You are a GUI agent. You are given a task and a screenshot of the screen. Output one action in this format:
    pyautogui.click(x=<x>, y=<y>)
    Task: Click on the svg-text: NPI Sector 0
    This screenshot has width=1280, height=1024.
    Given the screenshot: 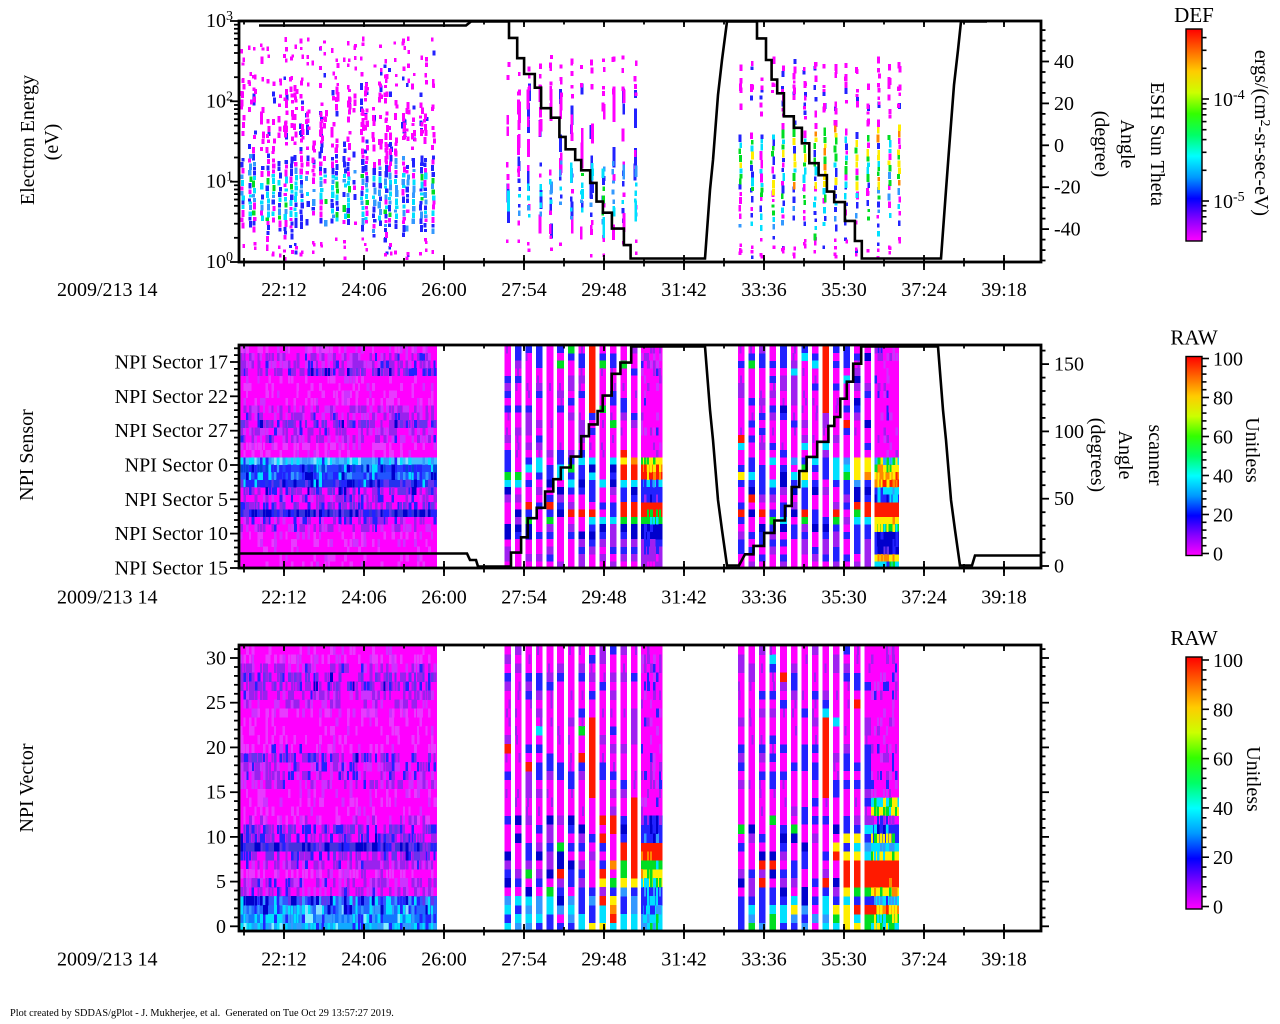 What is the action you would take?
    pyautogui.click(x=176, y=466)
    